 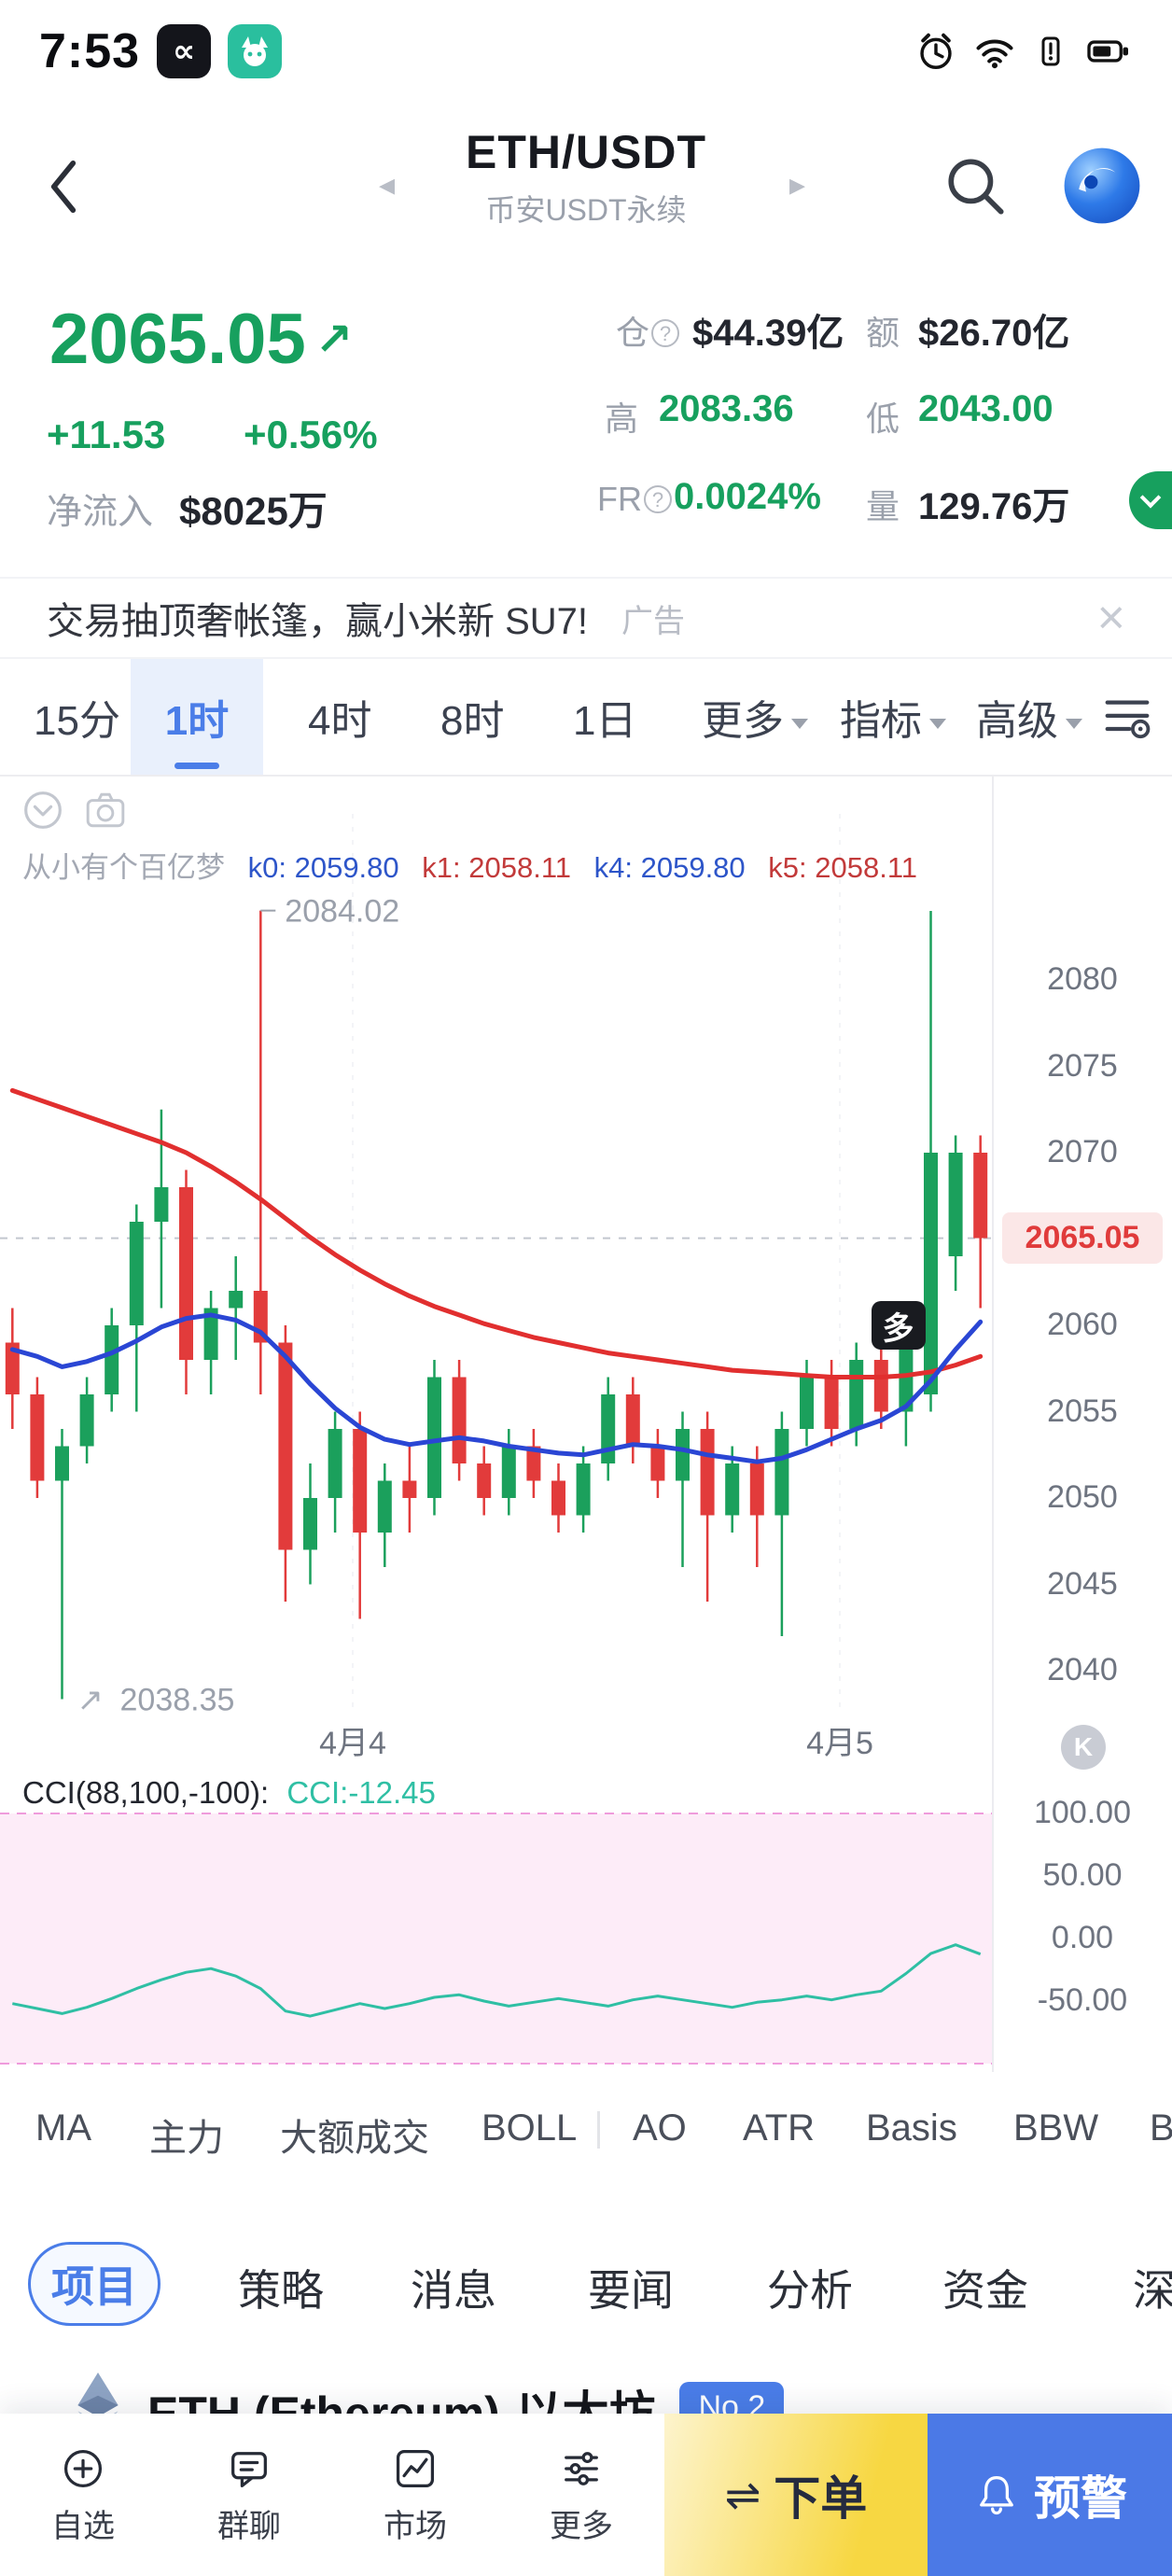 I want to click on camera-icon, so click(x=105, y=810).